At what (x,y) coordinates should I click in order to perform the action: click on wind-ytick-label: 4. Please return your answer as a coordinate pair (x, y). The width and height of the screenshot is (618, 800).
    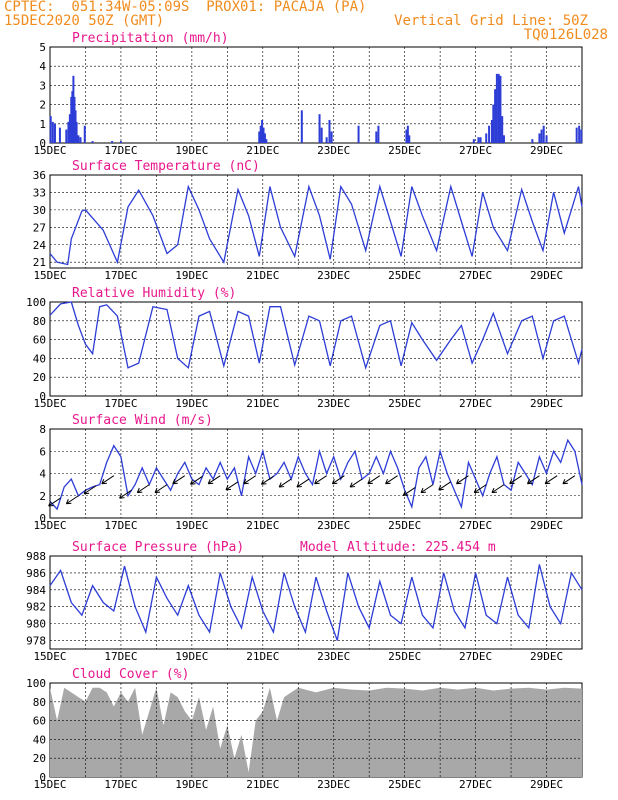
    Looking at the image, I should click on (42, 474).